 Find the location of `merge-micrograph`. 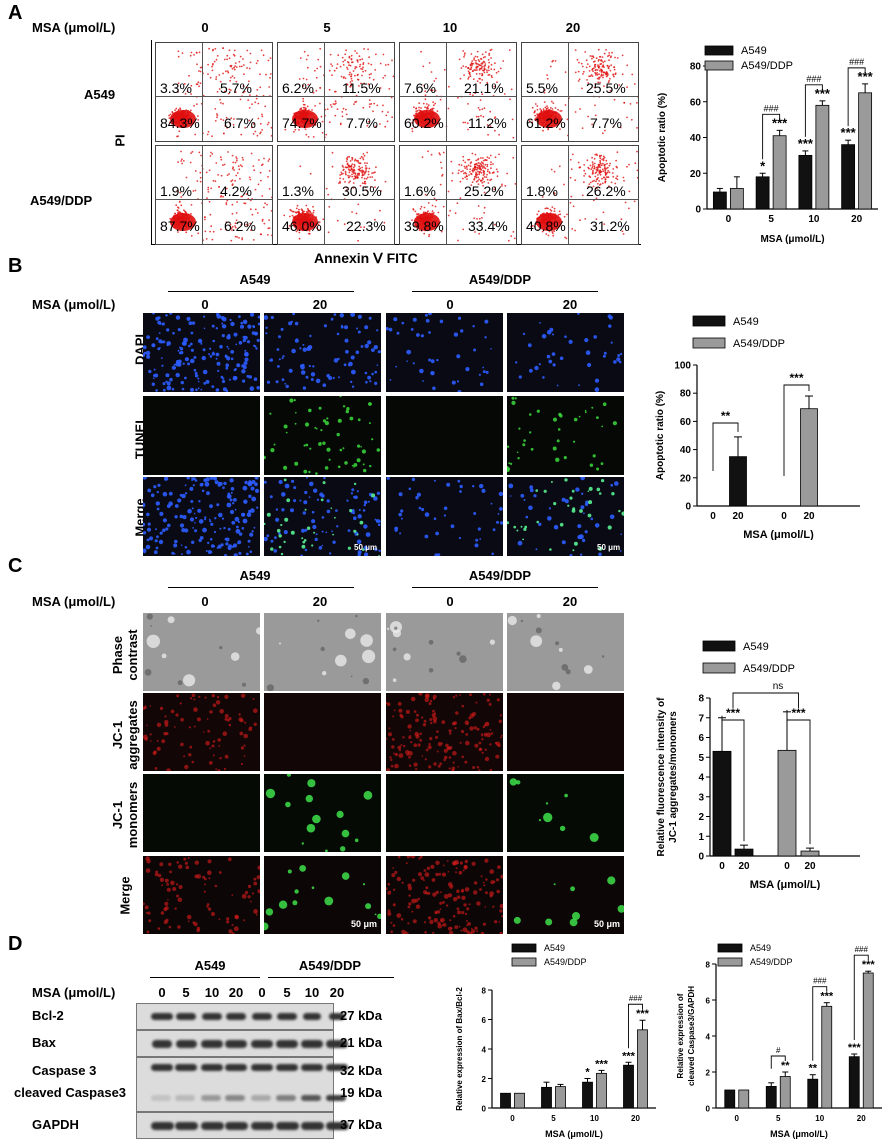

merge-micrograph is located at coordinates (201, 516).